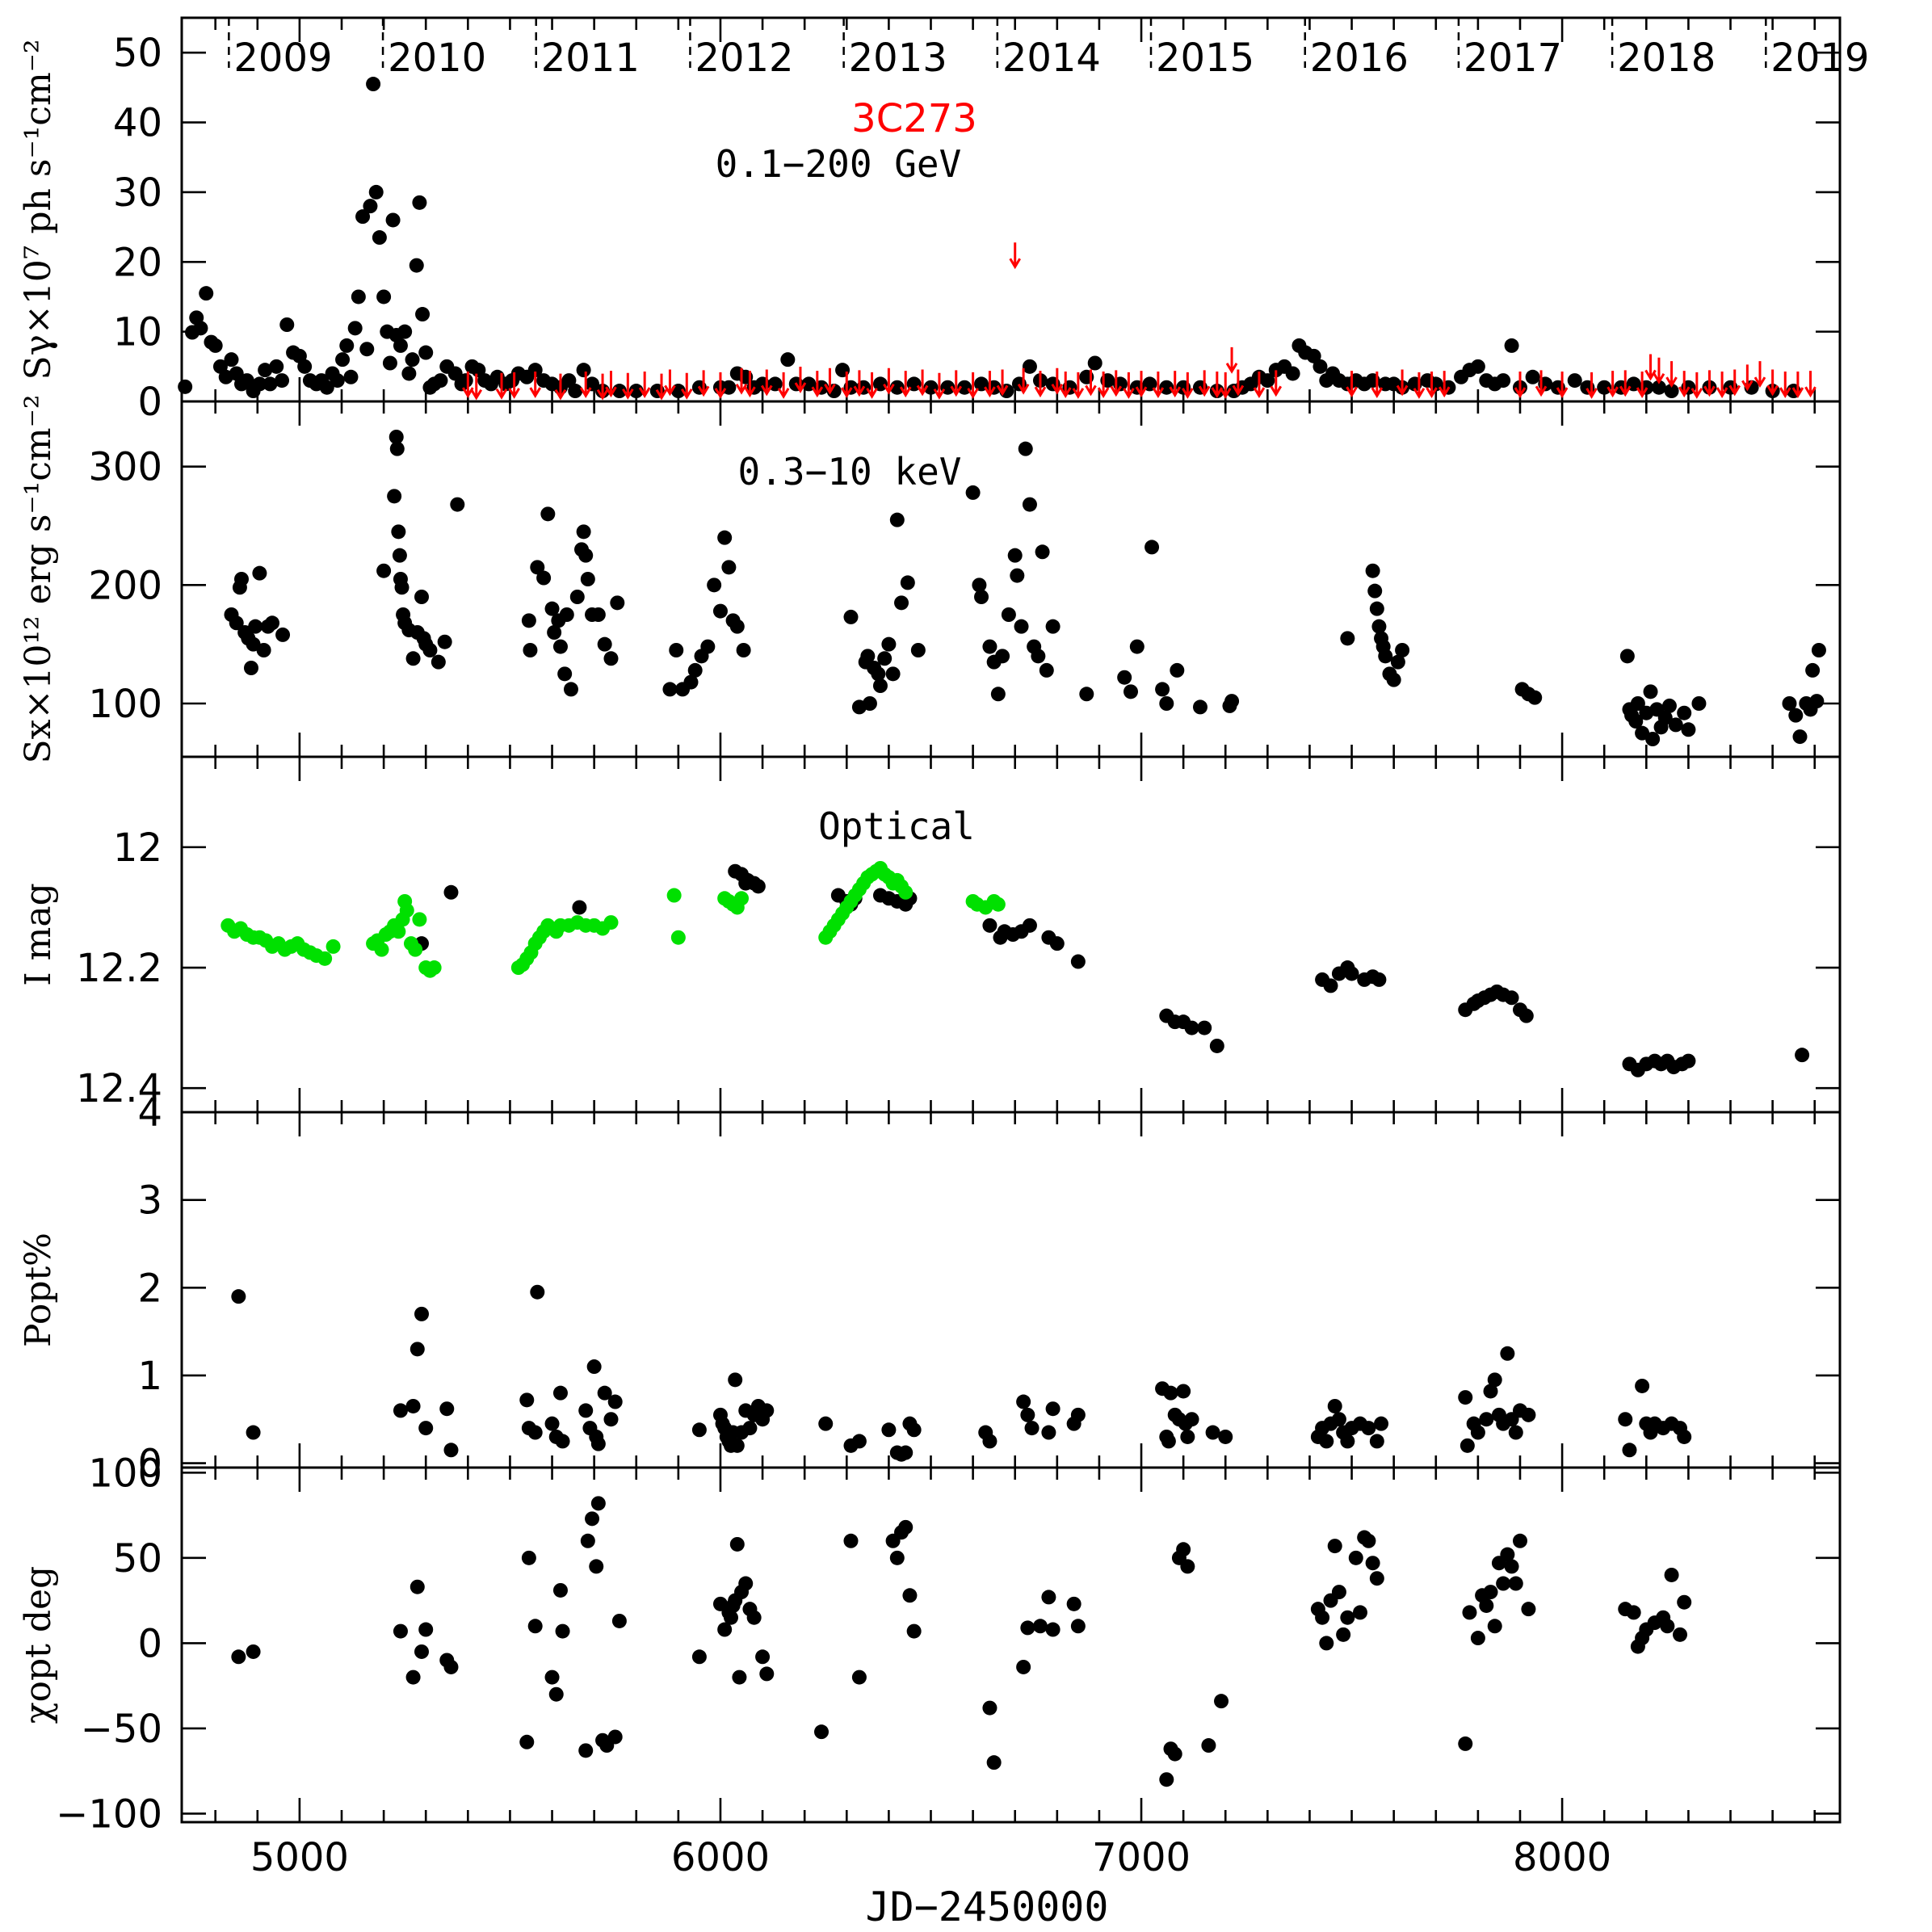 This screenshot has width=1932, height=1932. Describe the element at coordinates (125, 585) in the screenshot. I see `y-tick-label: 200` at that location.